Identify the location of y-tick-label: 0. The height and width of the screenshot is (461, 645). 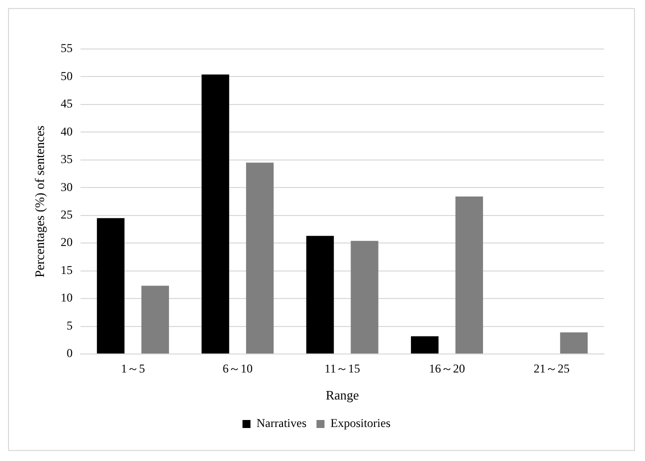
(69, 353).